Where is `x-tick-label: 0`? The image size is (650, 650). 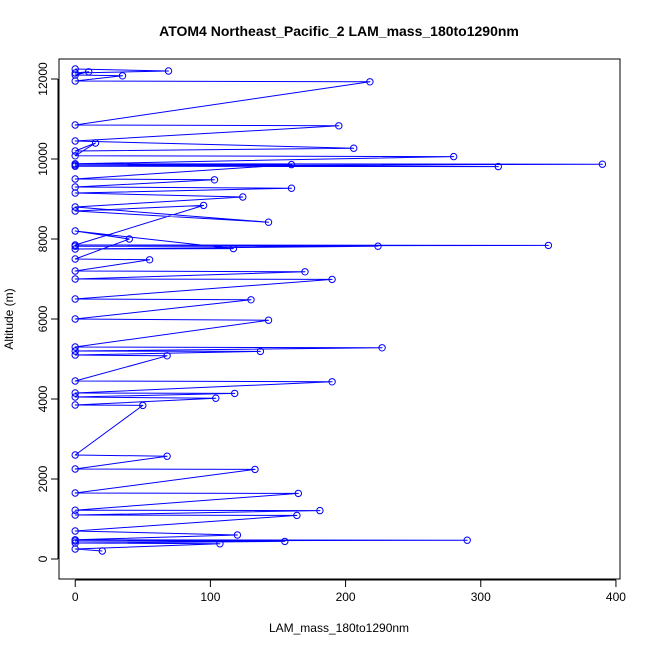
x-tick-label: 0 is located at coordinates (75, 597).